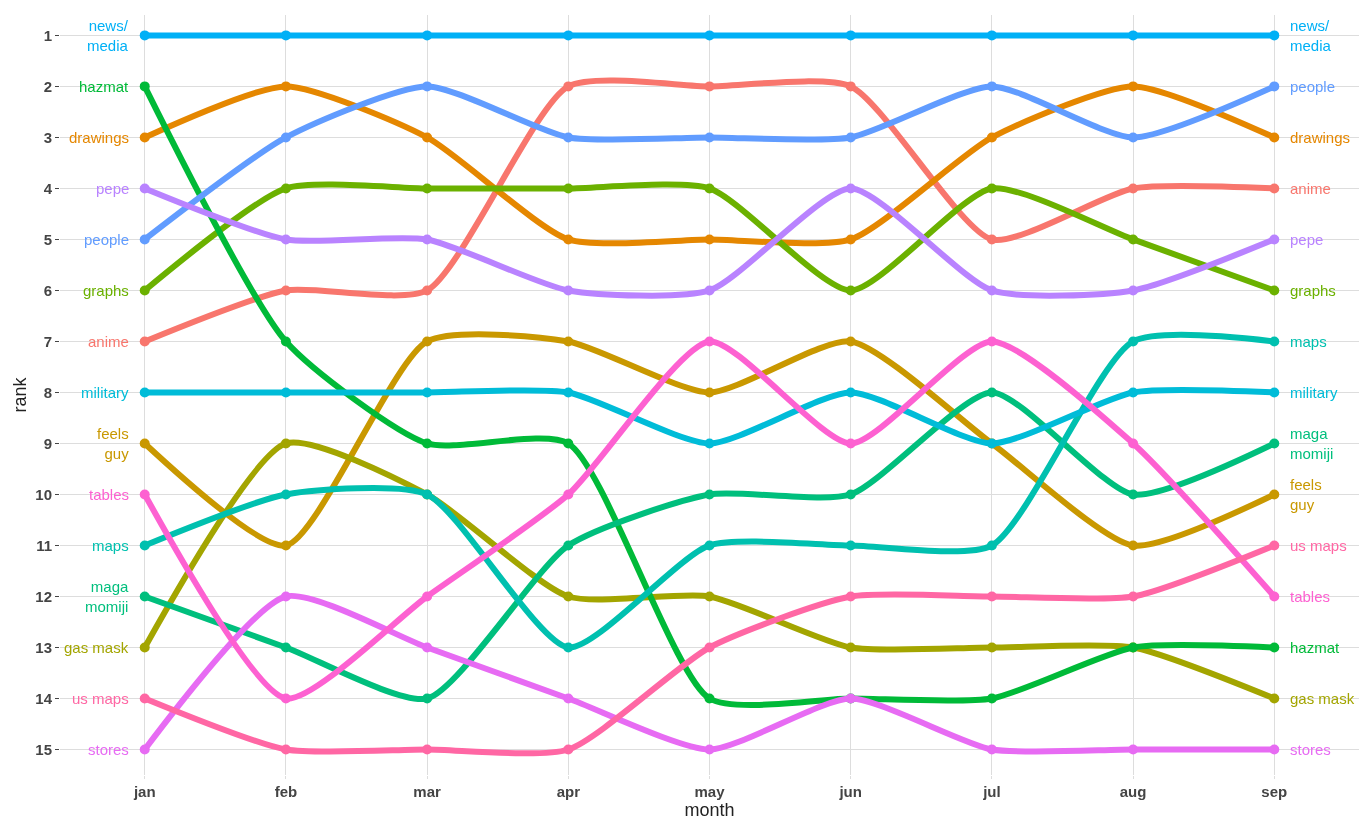  Describe the element at coordinates (1315, 647) in the screenshot. I see `series-label: hazmat` at that location.